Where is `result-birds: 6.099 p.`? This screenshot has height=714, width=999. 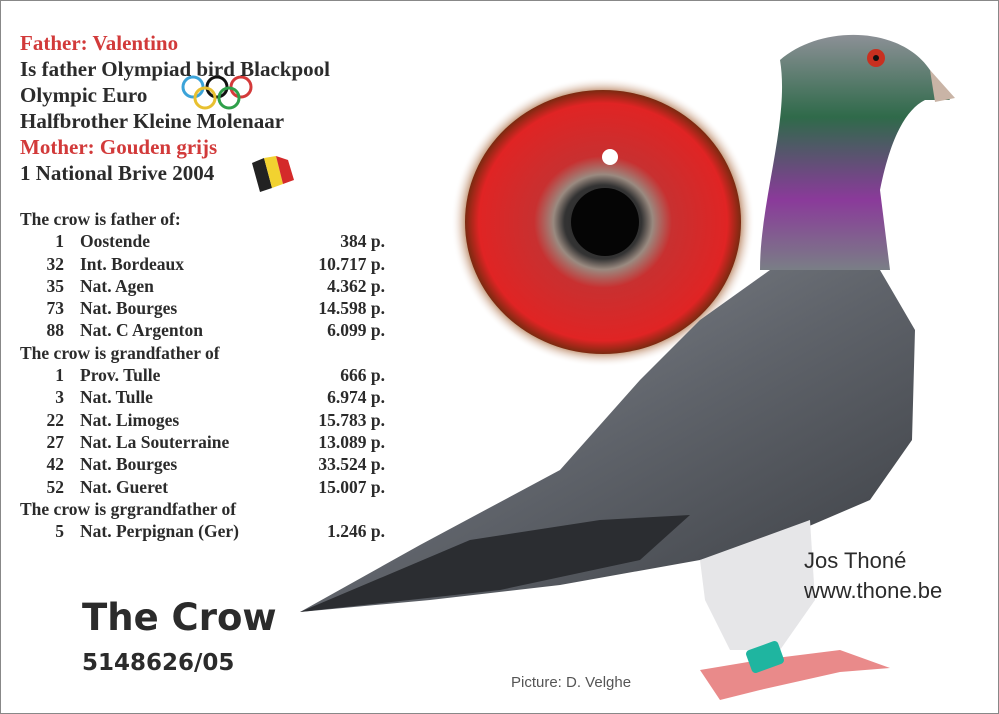 result-birds: 6.099 p. is located at coordinates (356, 330).